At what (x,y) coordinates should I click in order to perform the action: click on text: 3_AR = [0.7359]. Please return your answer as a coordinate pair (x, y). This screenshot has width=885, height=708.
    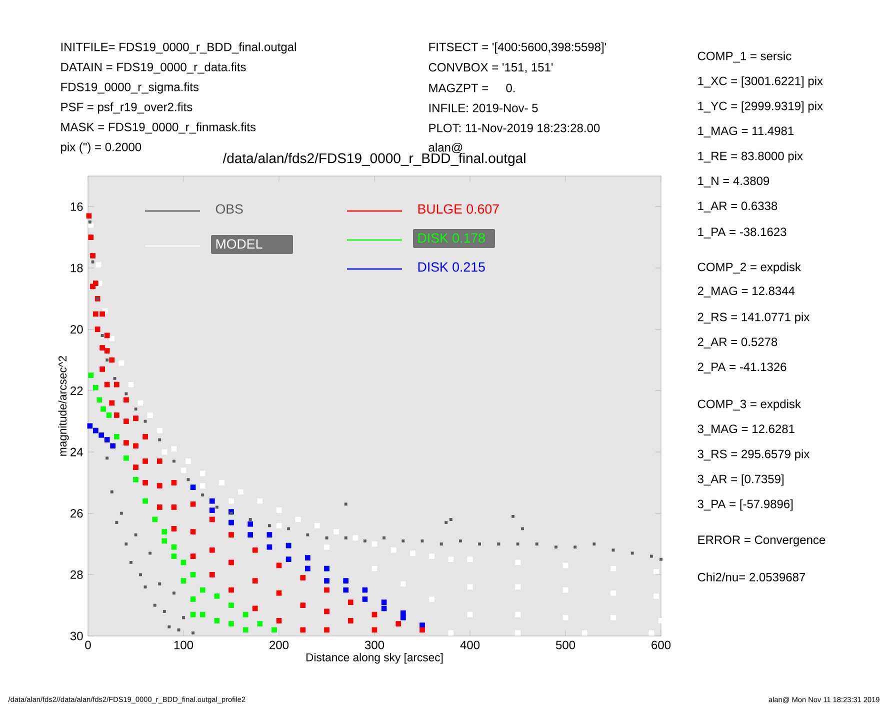
    Looking at the image, I should click on (741, 480).